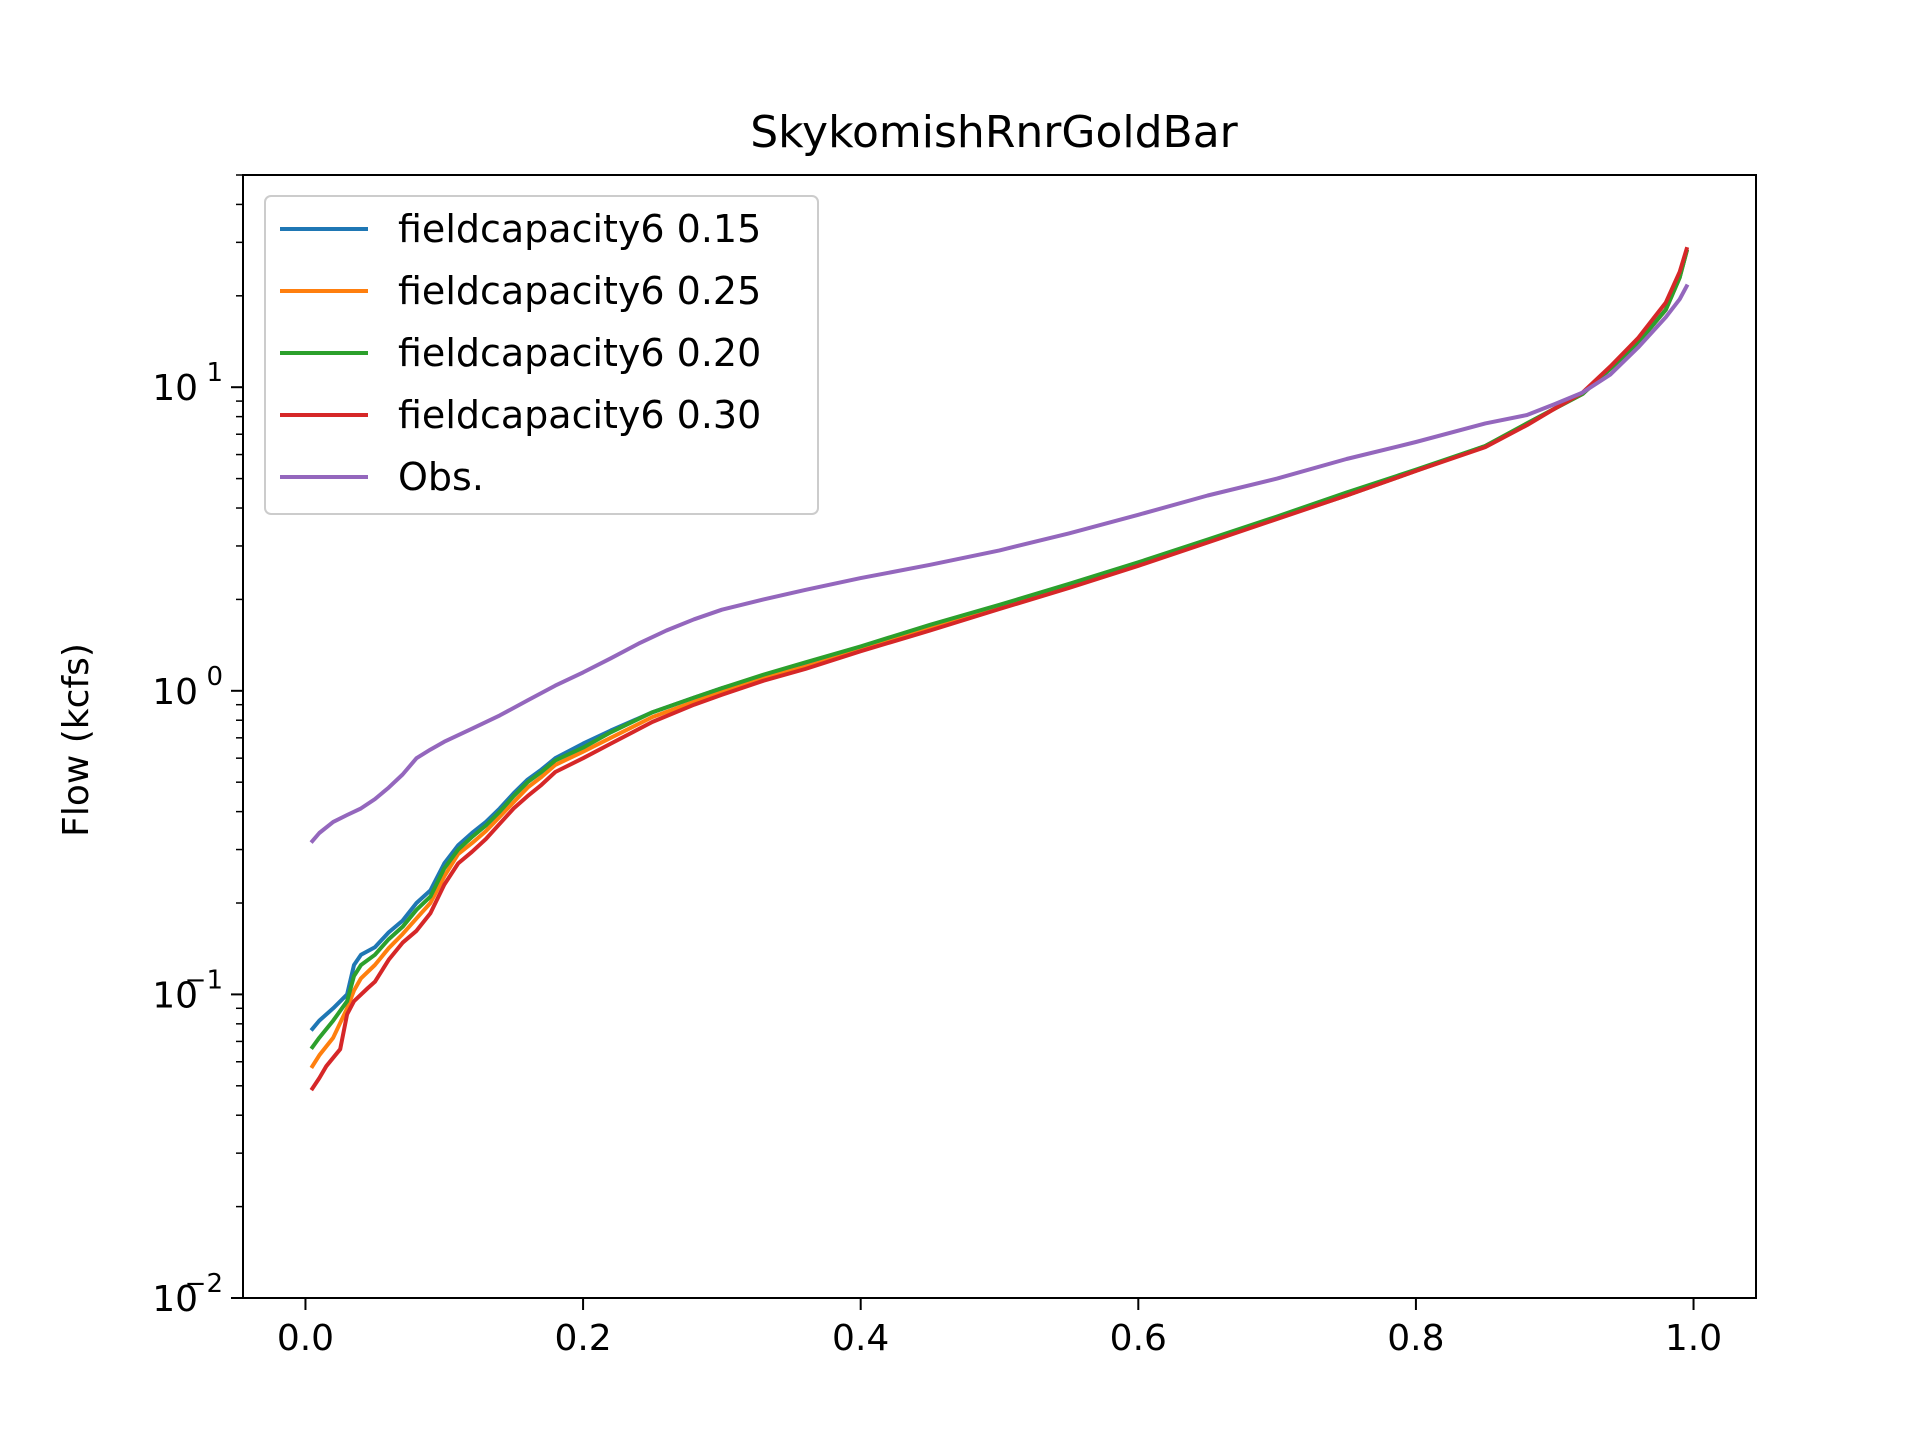 This screenshot has width=1920, height=1440. Describe the element at coordinates (994, 132) in the screenshot. I see `chart-title: SkykomishRnrGoldBar` at that location.